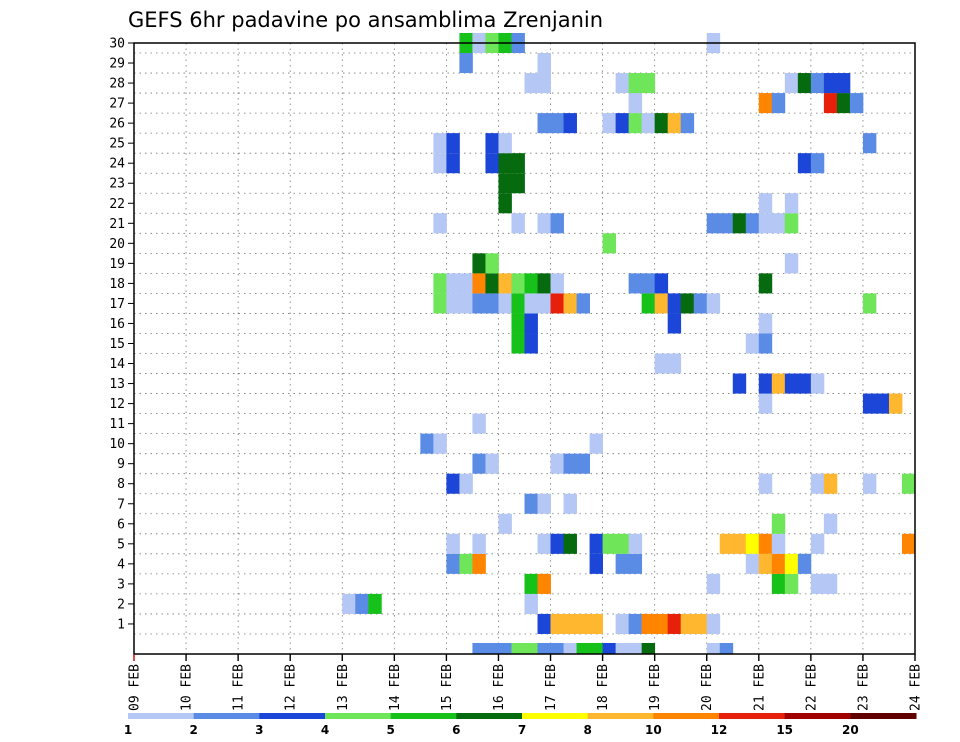 The image size is (960, 742). I want to click on x-tick-label: 21 FEB, so click(759, 687).